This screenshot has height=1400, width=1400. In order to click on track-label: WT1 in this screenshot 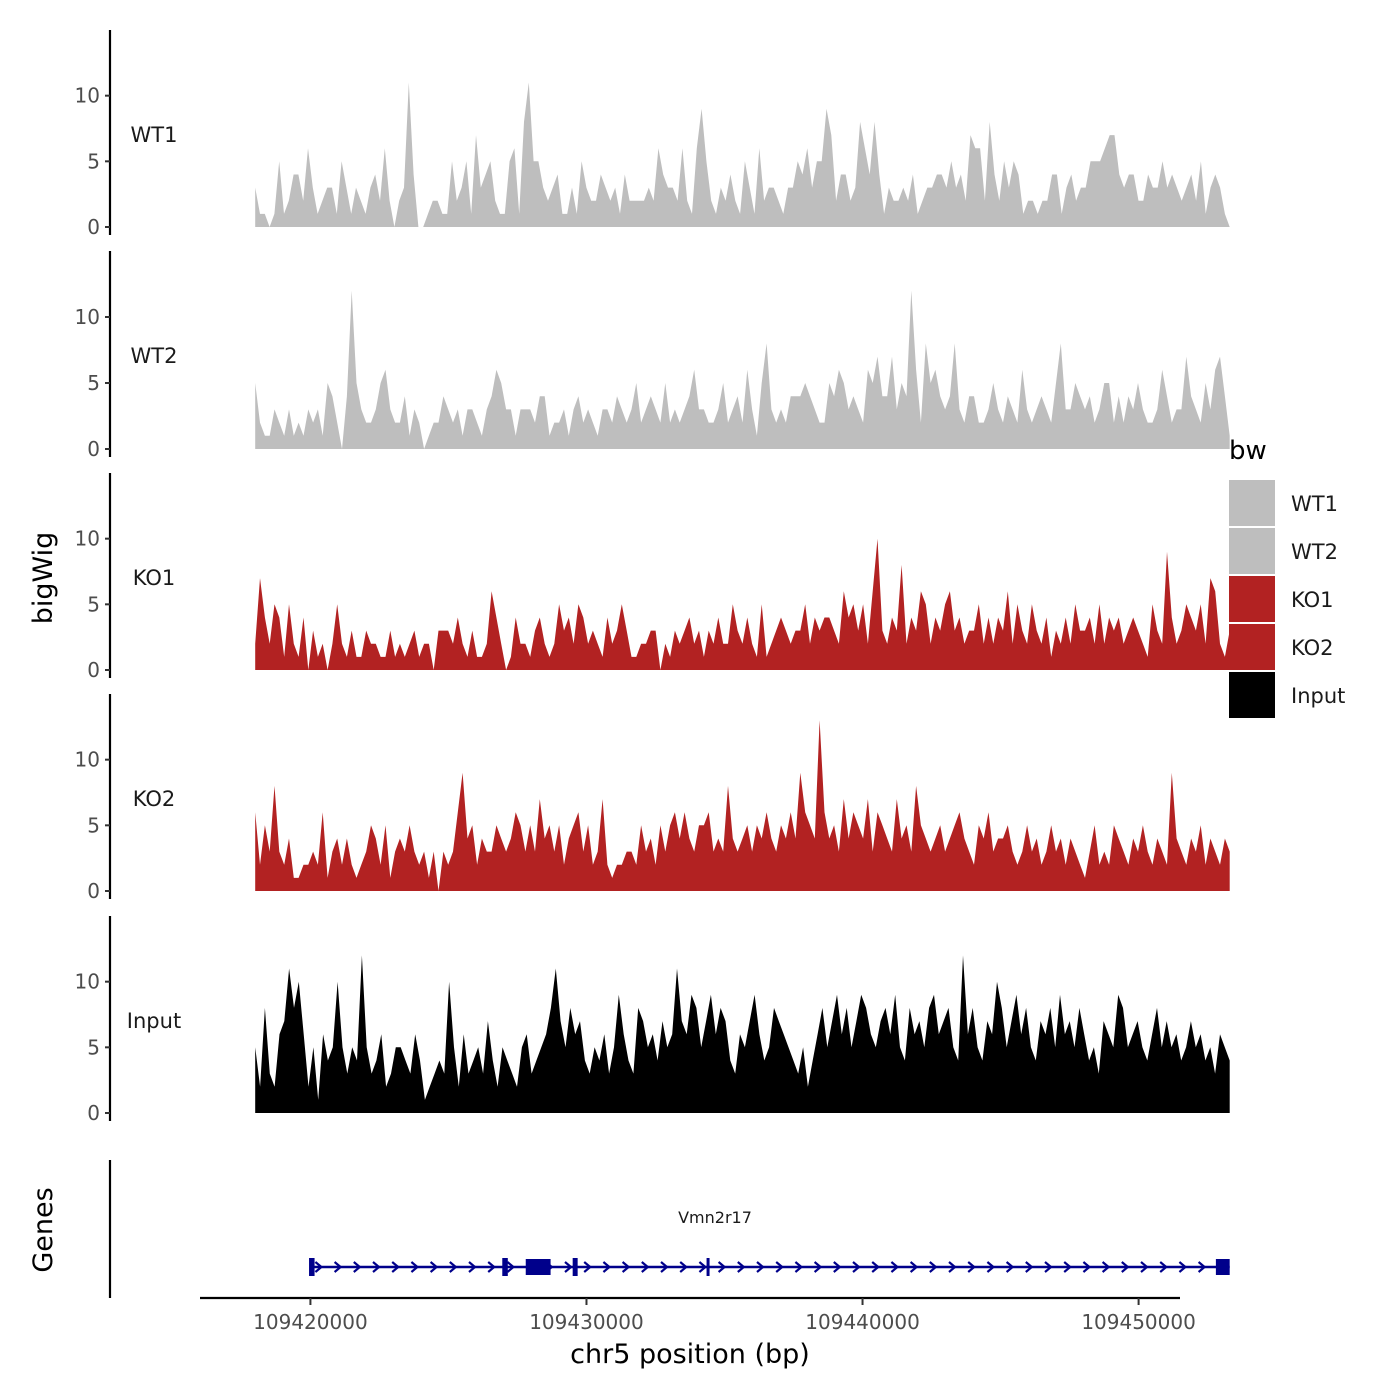, I will do `click(154, 135)`.